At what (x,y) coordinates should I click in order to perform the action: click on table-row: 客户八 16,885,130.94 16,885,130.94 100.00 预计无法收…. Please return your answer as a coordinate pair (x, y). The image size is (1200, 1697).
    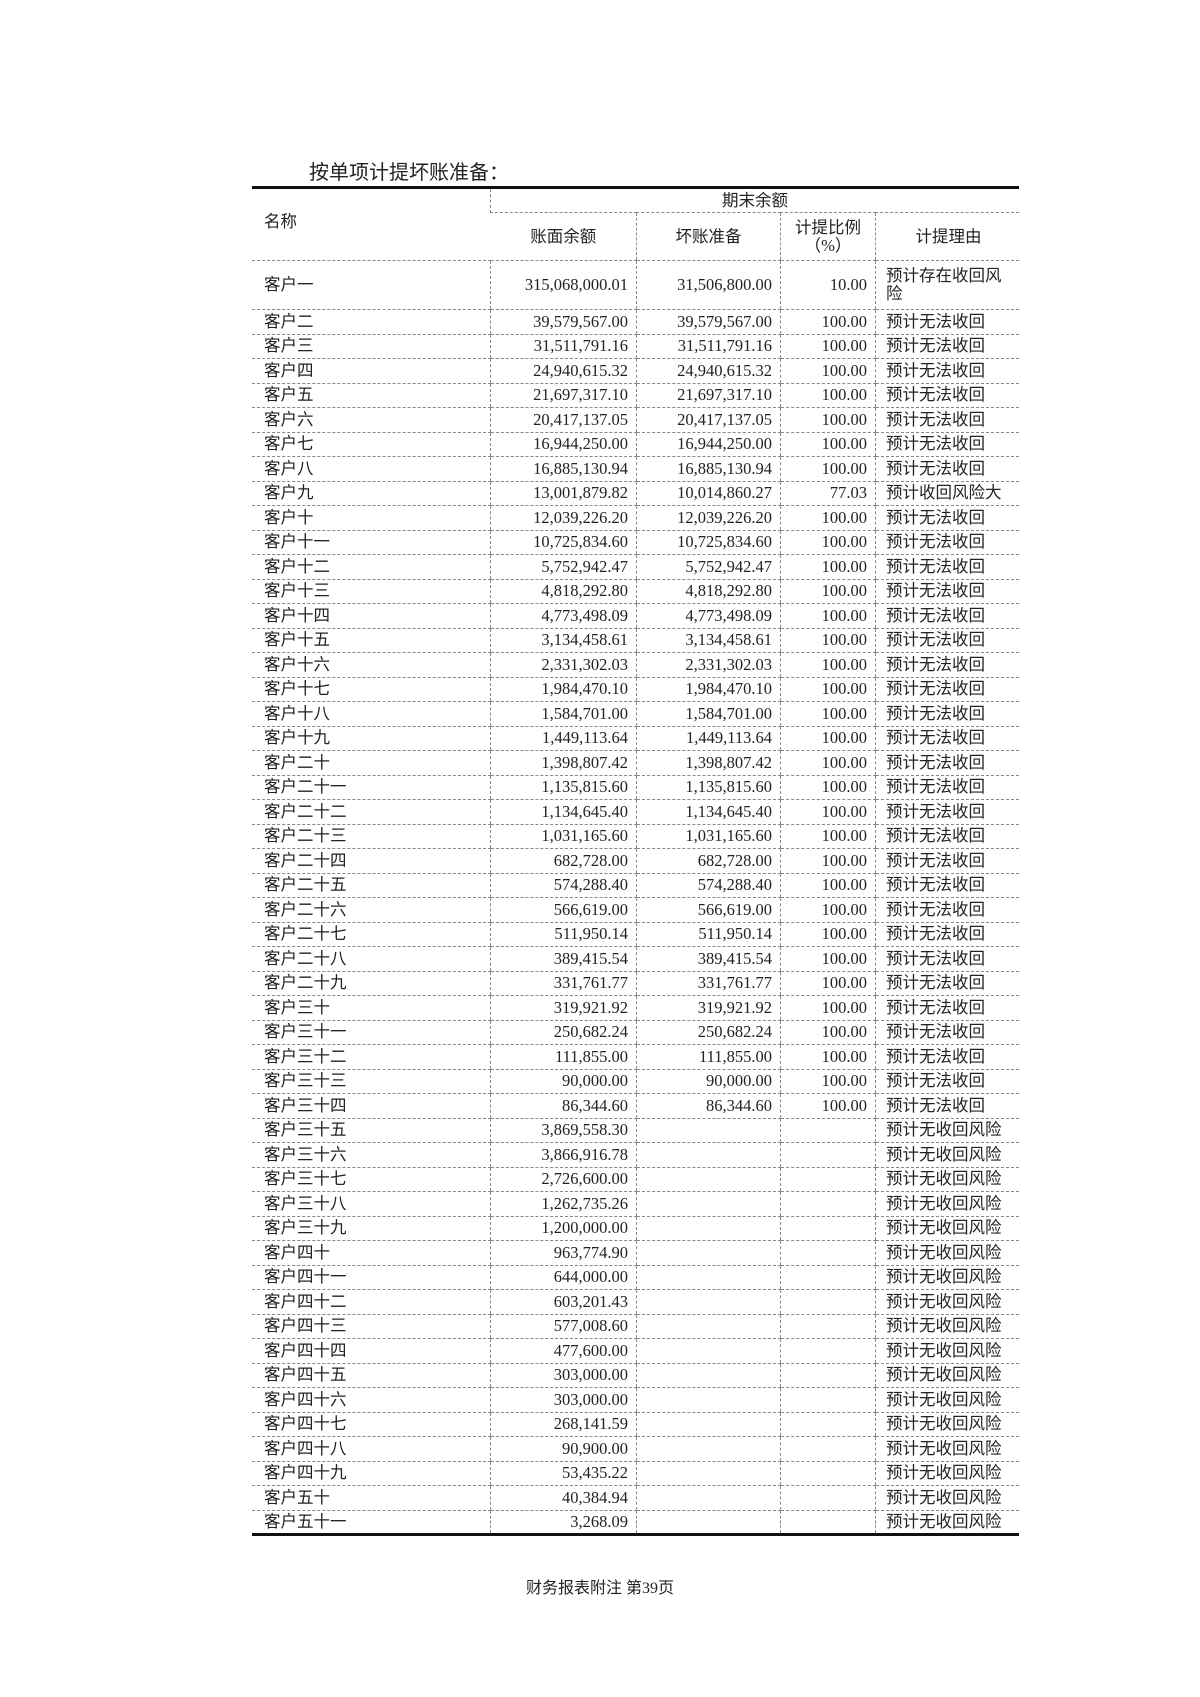
    Looking at the image, I should click on (635, 469).